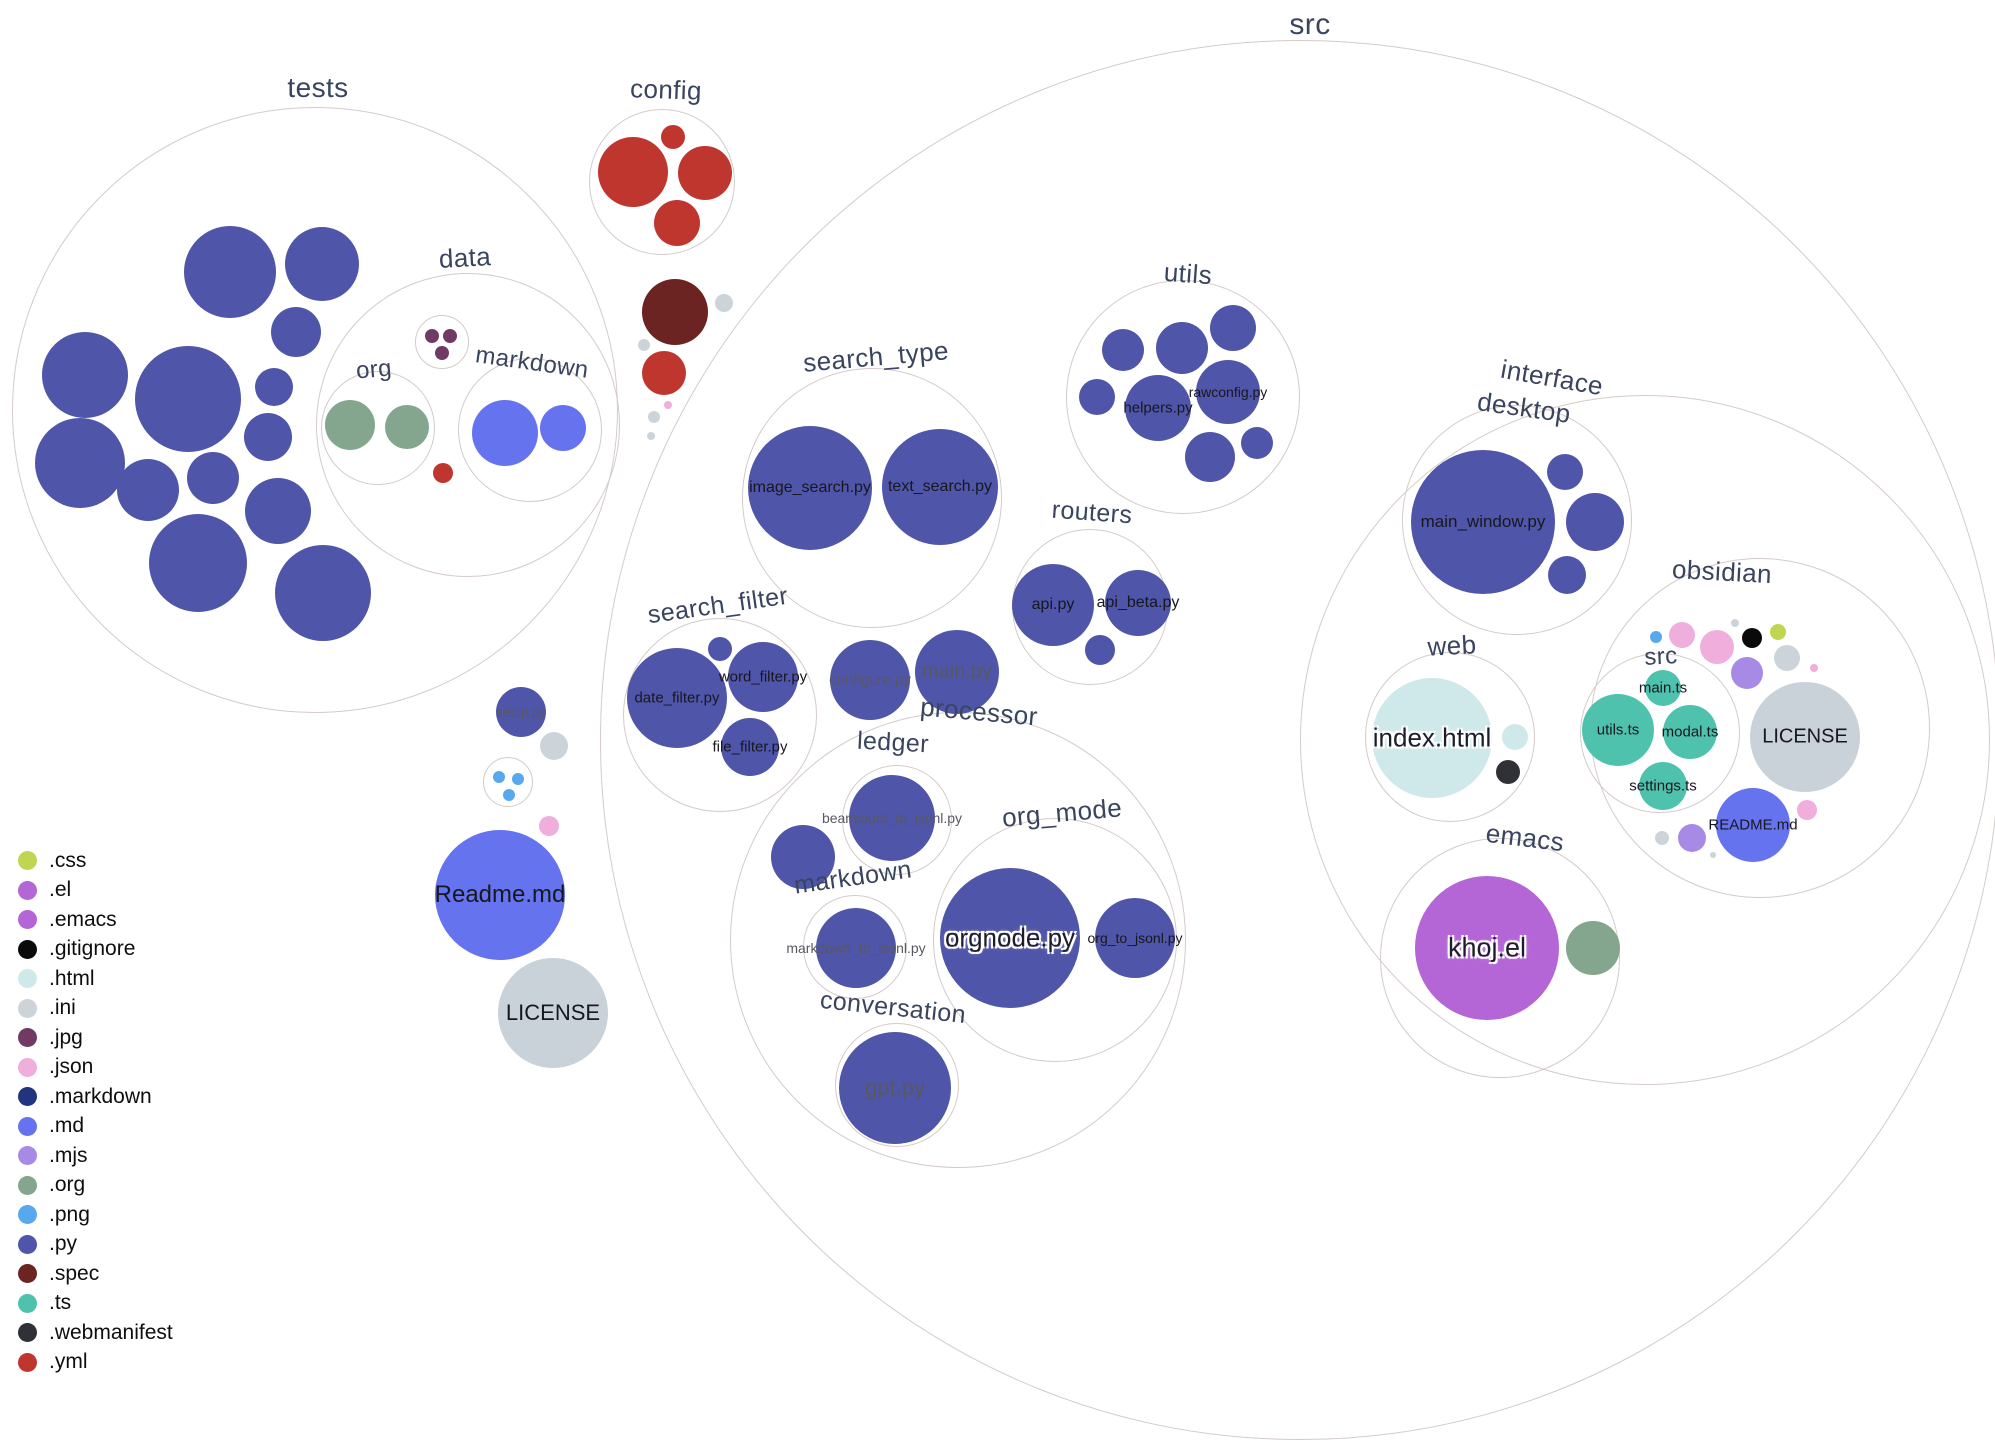 The image size is (1995, 1451). Describe the element at coordinates (1138, 603) in the screenshot. I see `file-circle-api-beta-py` at that location.